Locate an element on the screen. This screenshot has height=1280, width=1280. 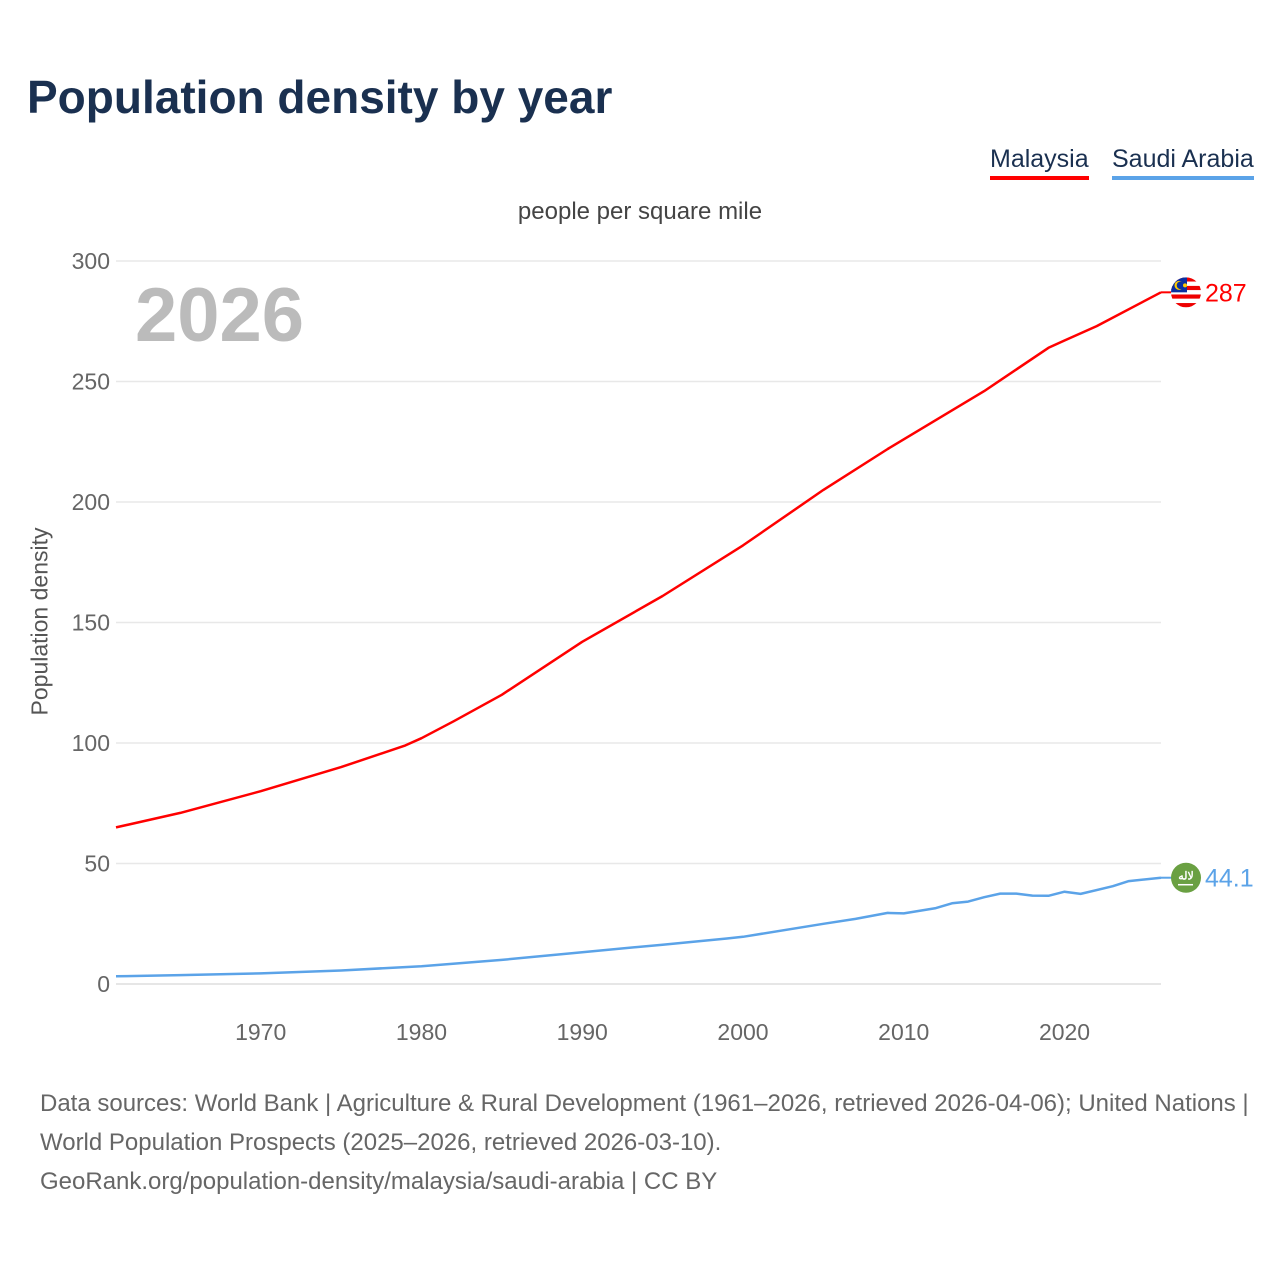
chart-subtitle: people per square mile is located at coordinates (640, 211).